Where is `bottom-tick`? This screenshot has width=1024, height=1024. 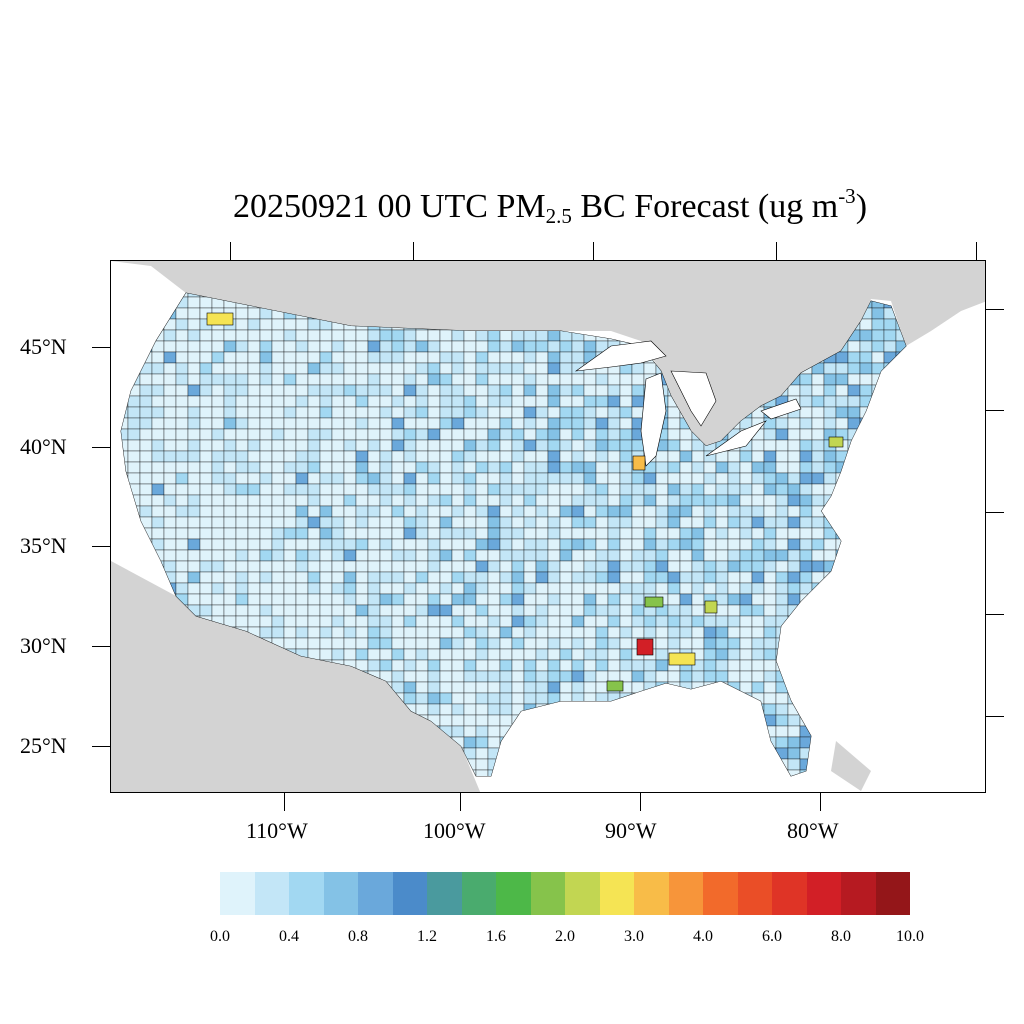 bottom-tick is located at coordinates (820, 802).